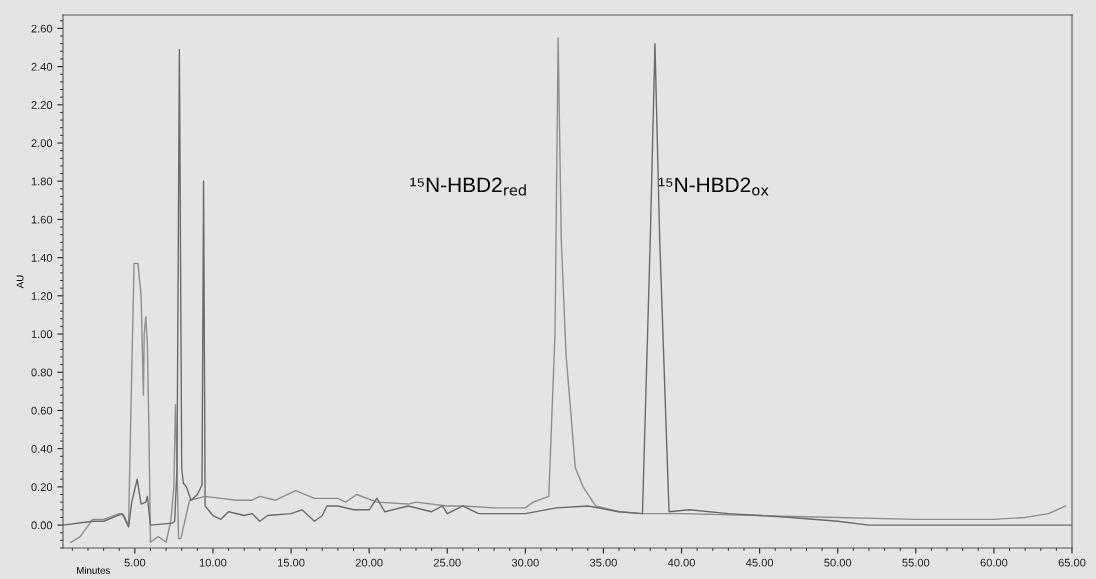 The width and height of the screenshot is (1096, 579). I want to click on y-tick-label: 1.00, so click(42, 334).